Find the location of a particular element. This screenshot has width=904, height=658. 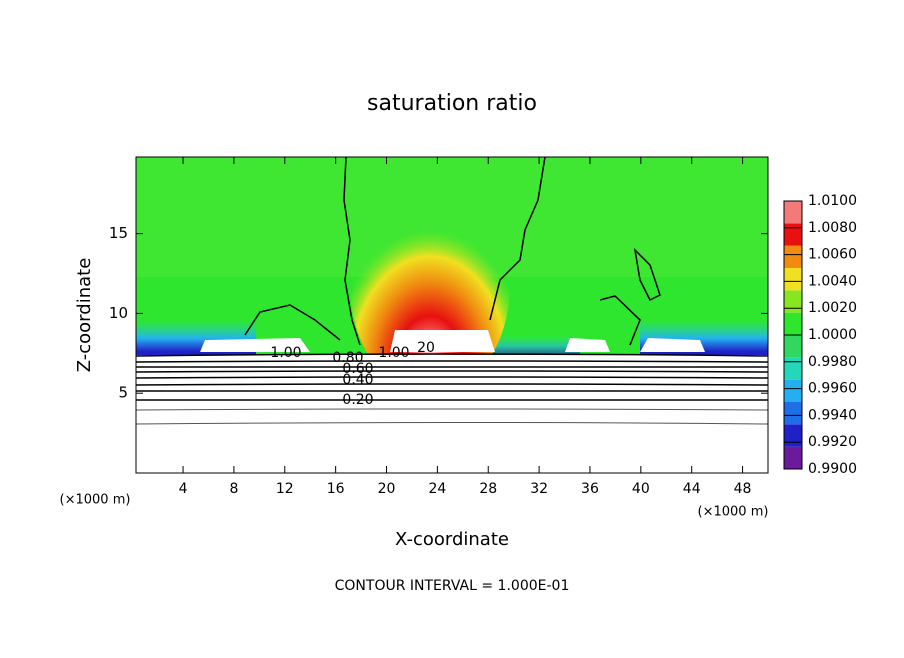

y-tick-label: 10 is located at coordinates (118, 313).